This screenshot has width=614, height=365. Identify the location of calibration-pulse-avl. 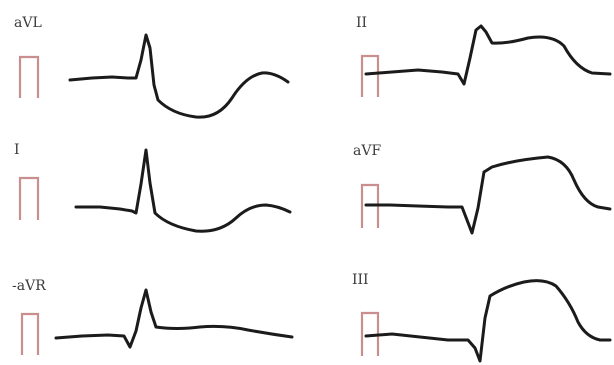
(29, 76).